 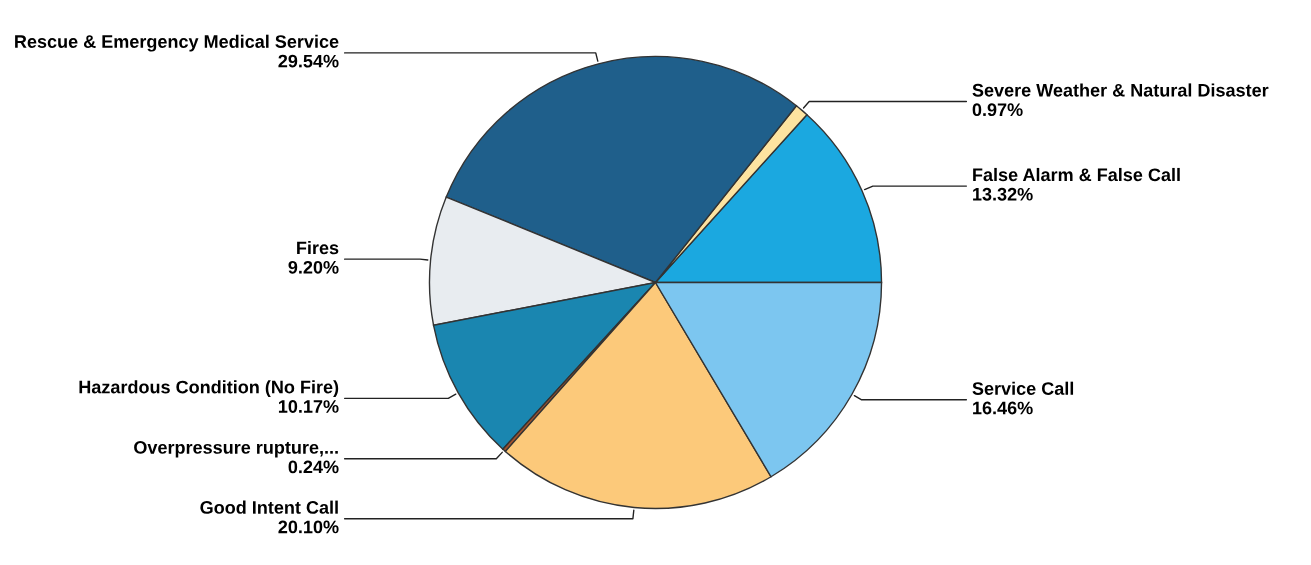 I want to click on data-label: 13.32%, so click(x=1003, y=194).